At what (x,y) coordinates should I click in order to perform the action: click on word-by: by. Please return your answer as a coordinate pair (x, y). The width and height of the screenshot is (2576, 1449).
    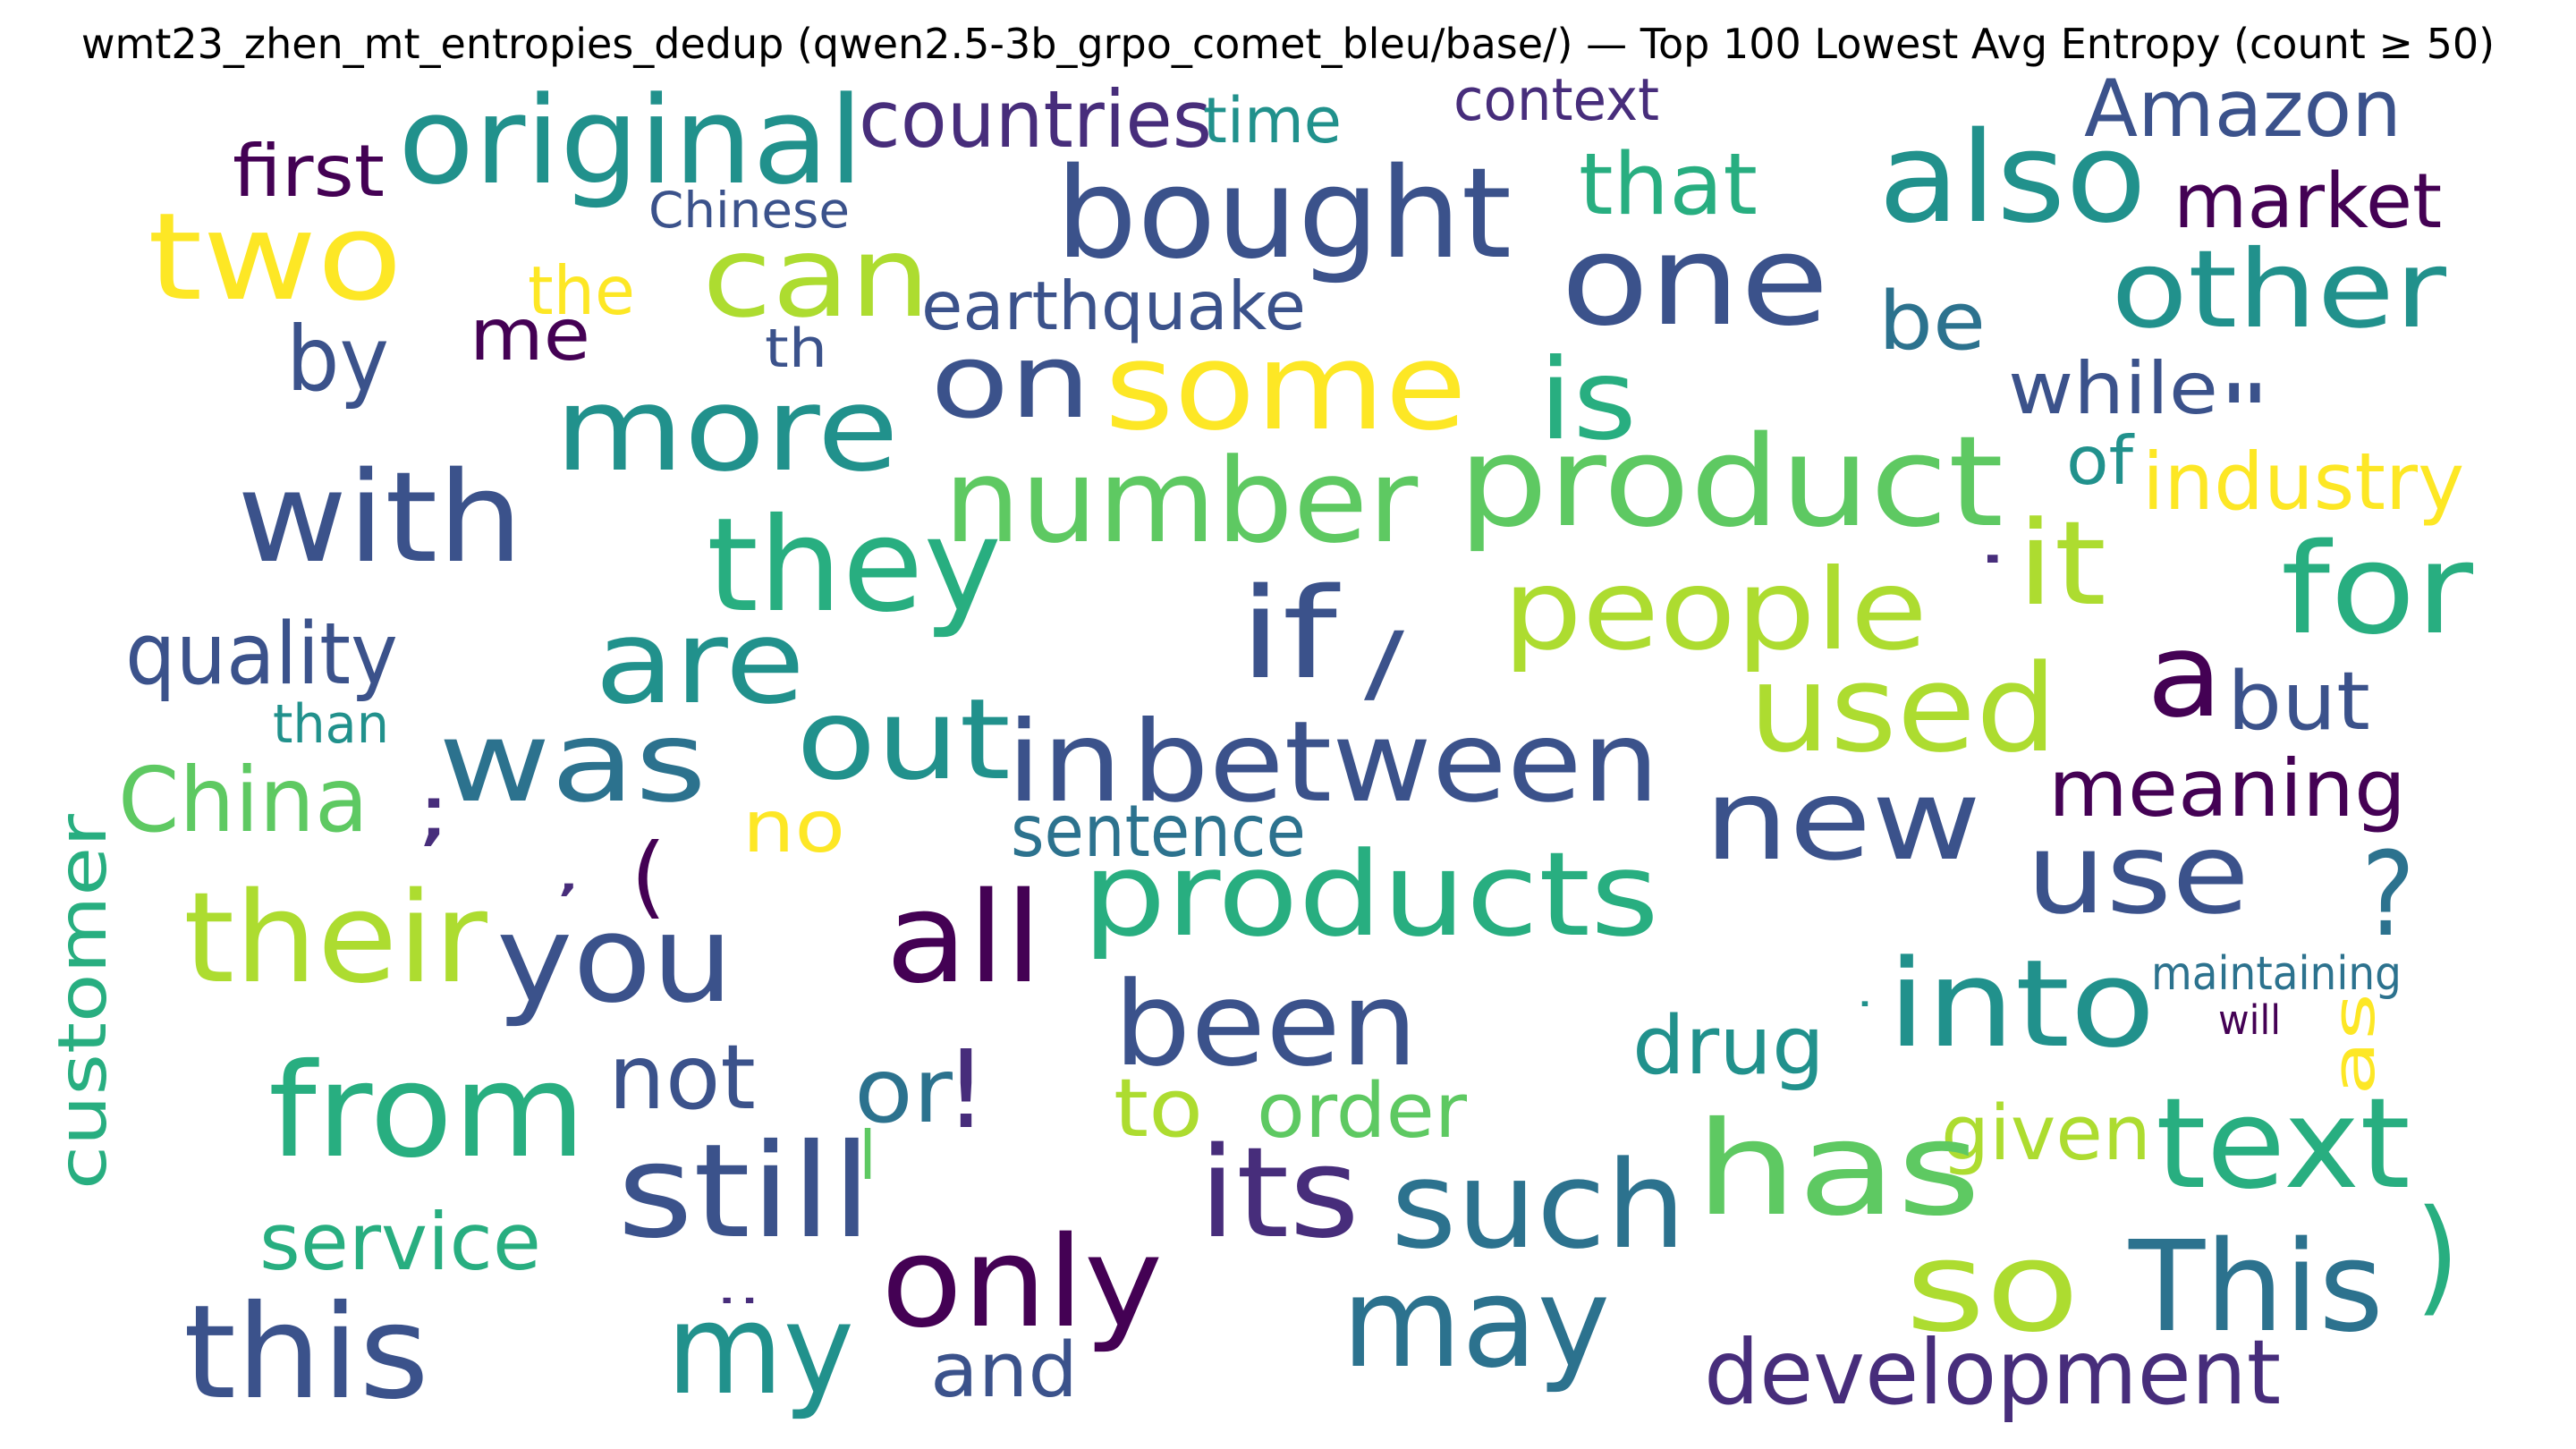
    Looking at the image, I should click on (338, 359).